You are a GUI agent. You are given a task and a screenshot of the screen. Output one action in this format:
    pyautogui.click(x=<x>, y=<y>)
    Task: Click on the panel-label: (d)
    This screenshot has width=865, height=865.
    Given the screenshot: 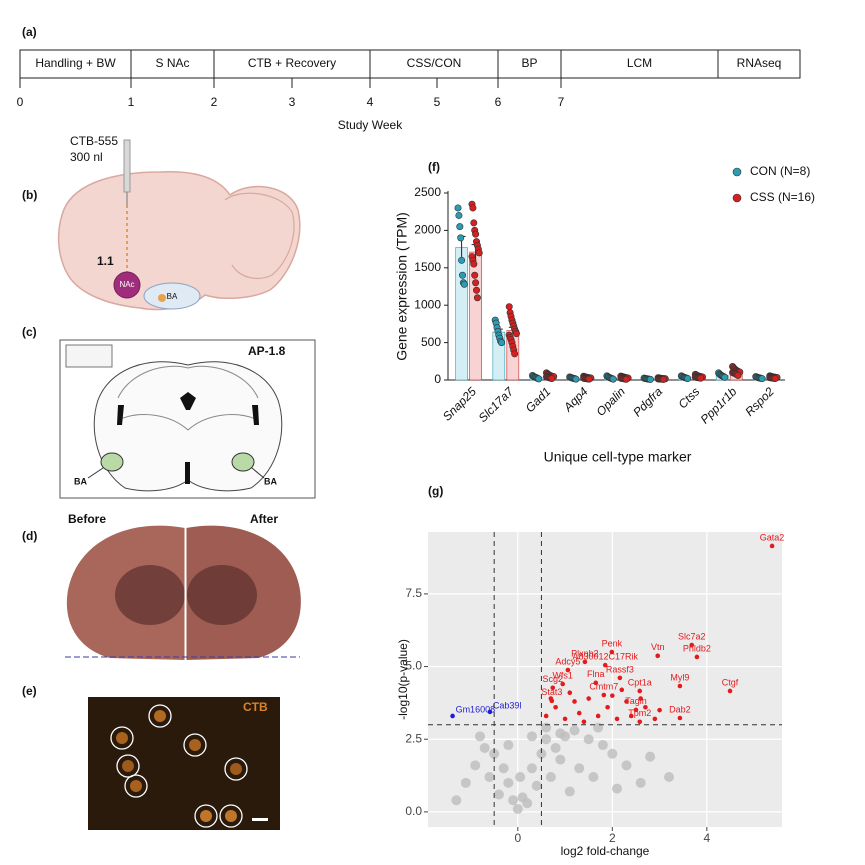 What is the action you would take?
    pyautogui.click(x=29, y=536)
    